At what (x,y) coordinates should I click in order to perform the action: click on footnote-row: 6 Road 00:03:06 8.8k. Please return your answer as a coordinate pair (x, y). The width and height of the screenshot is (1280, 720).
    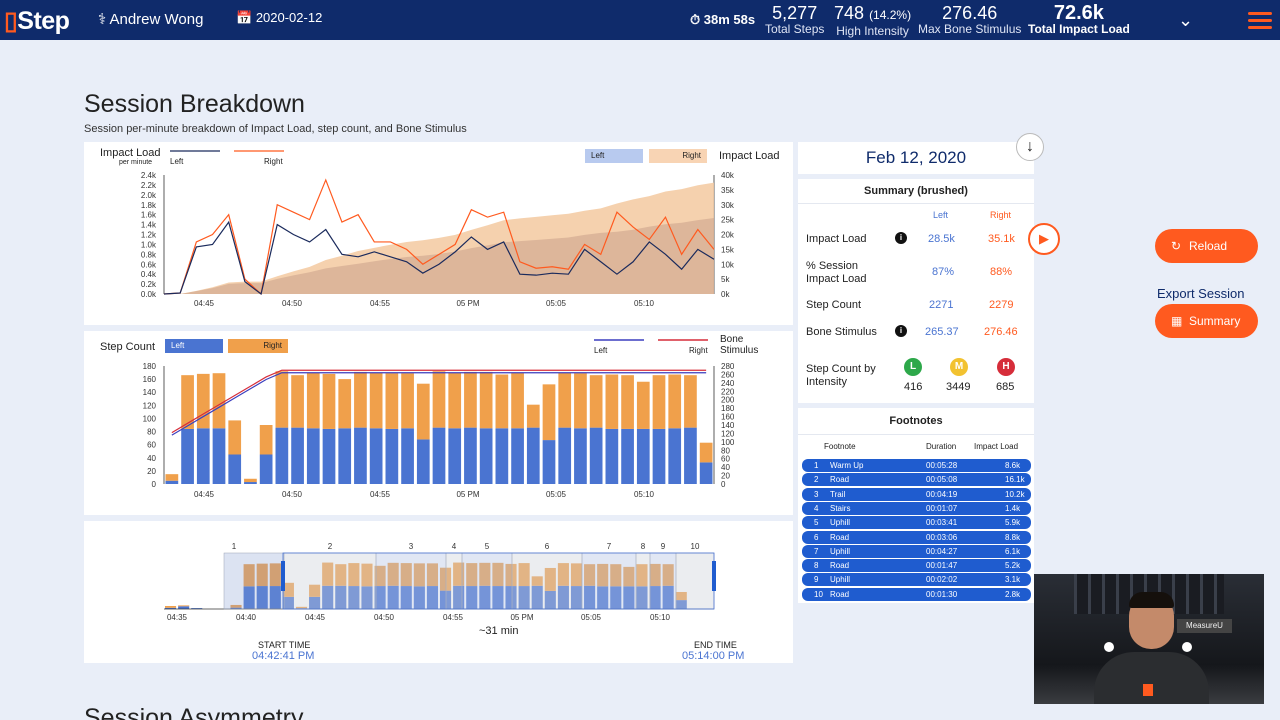
    Looking at the image, I should click on (916, 537).